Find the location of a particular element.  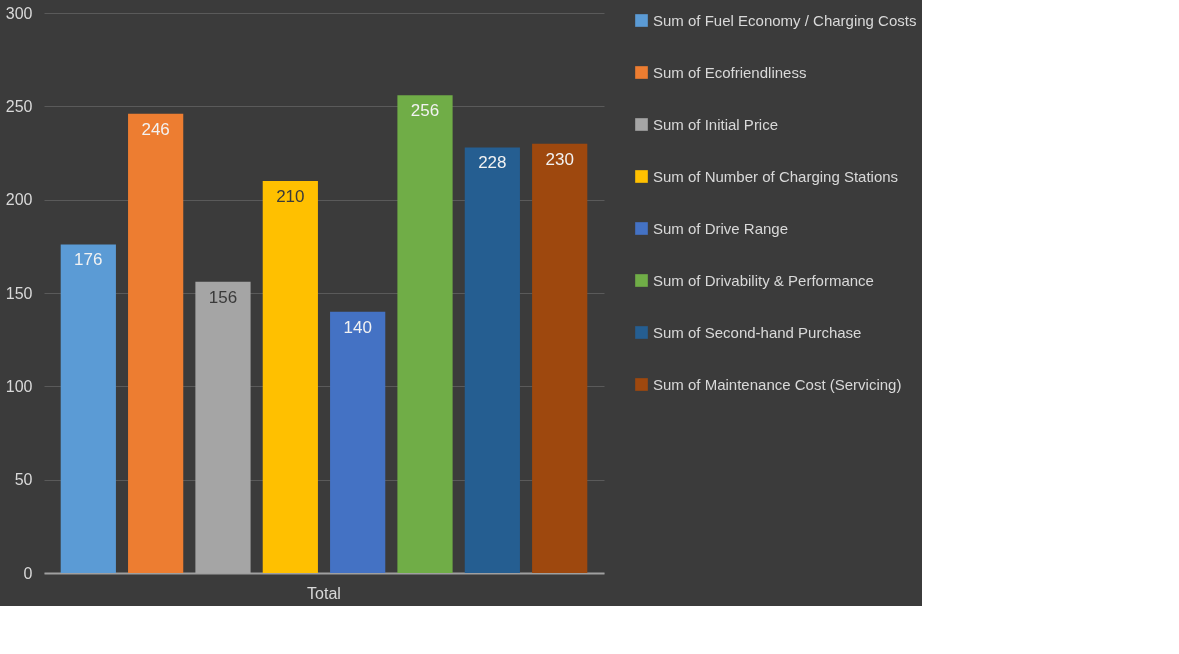

y-tick-label: 150 is located at coordinates (19, 293).